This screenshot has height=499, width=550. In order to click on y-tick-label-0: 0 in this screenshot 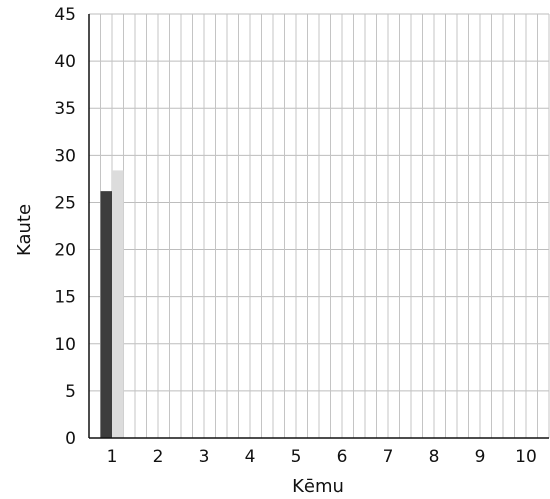, I will do `click(70, 439)`.